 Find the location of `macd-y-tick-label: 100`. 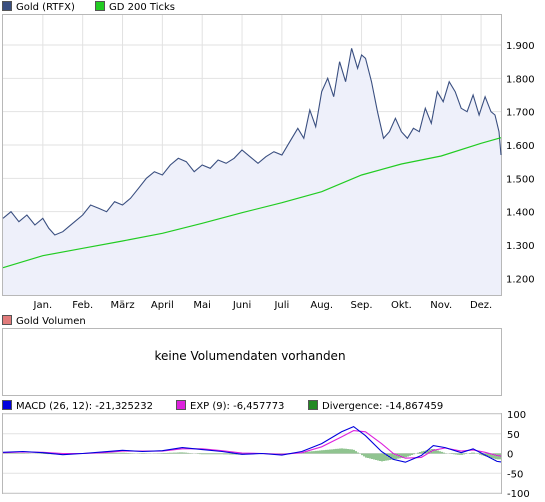

macd-y-tick-label: 100 is located at coordinates (516, 415).